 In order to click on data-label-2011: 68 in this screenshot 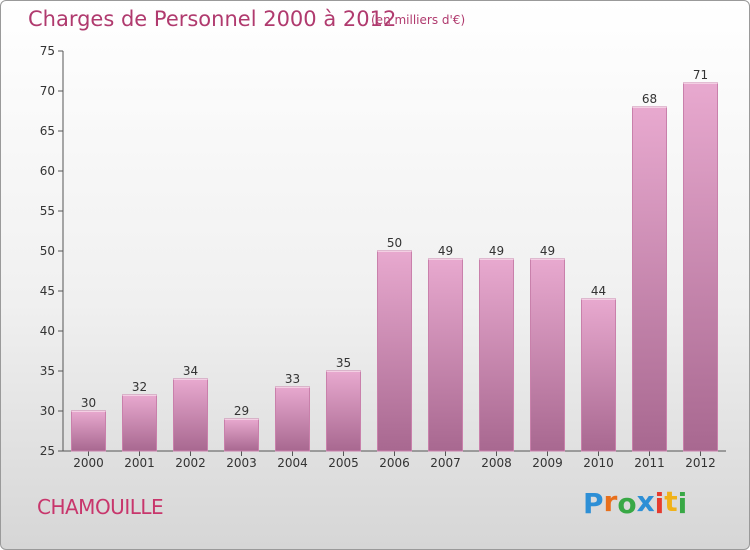, I will do `click(649, 99)`.